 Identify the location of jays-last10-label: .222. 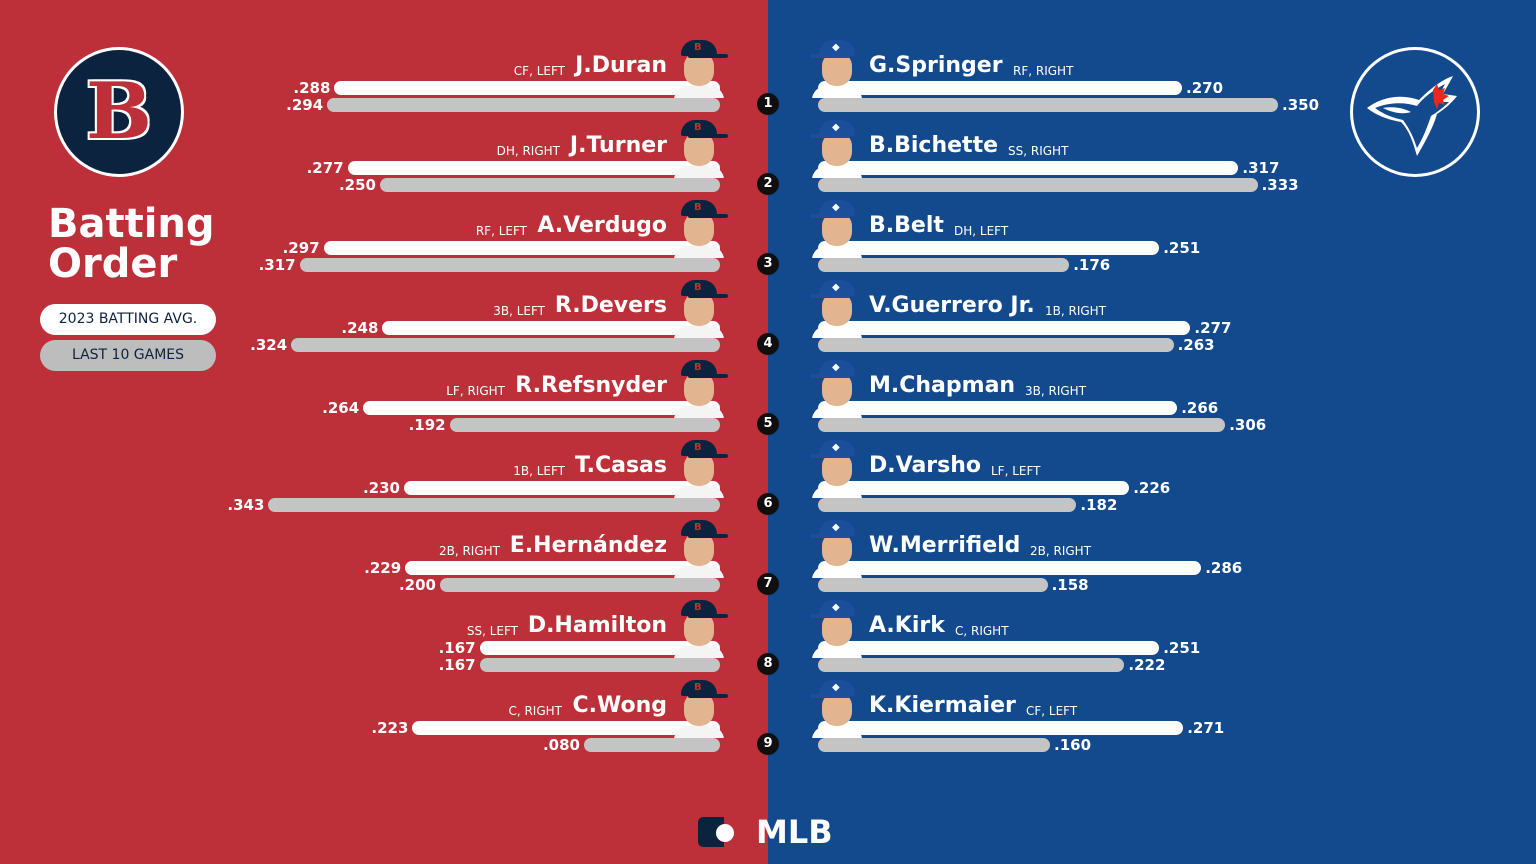
(1147, 665).